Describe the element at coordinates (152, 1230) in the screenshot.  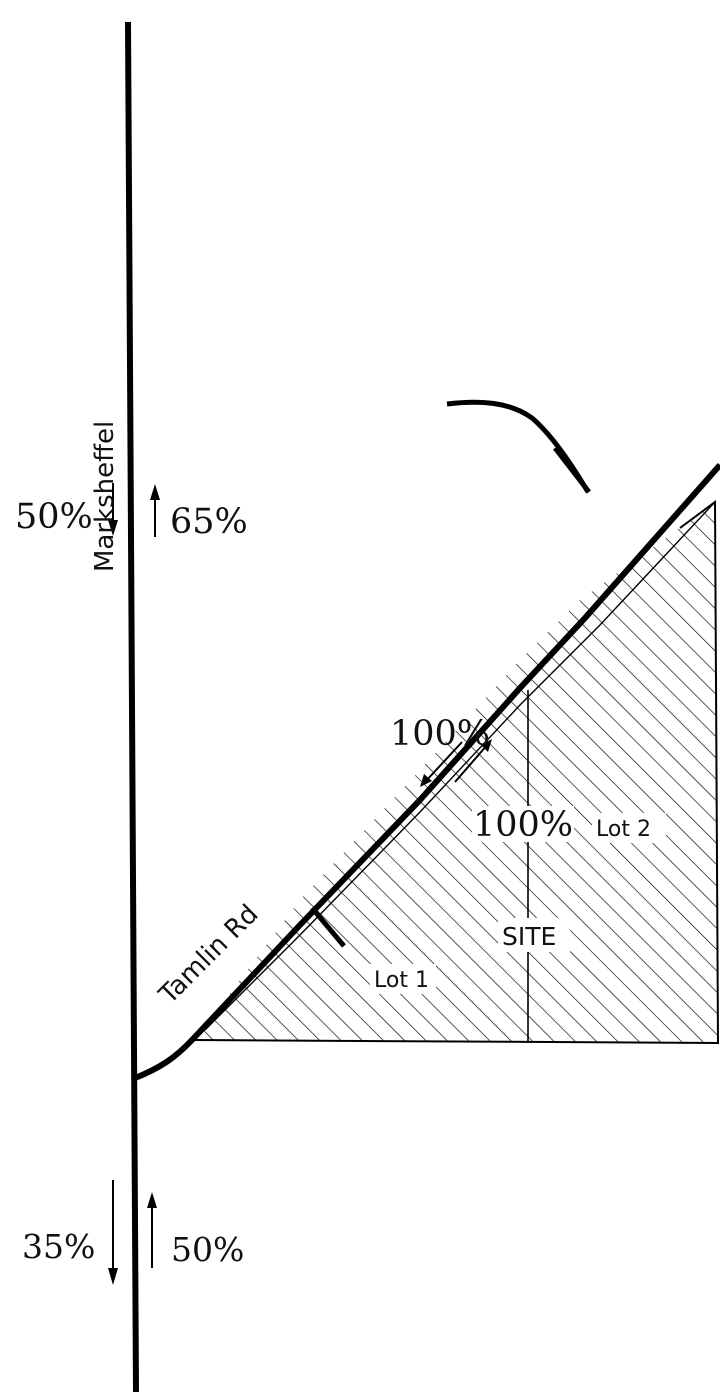
I see `south-northbound-arrow` at that location.